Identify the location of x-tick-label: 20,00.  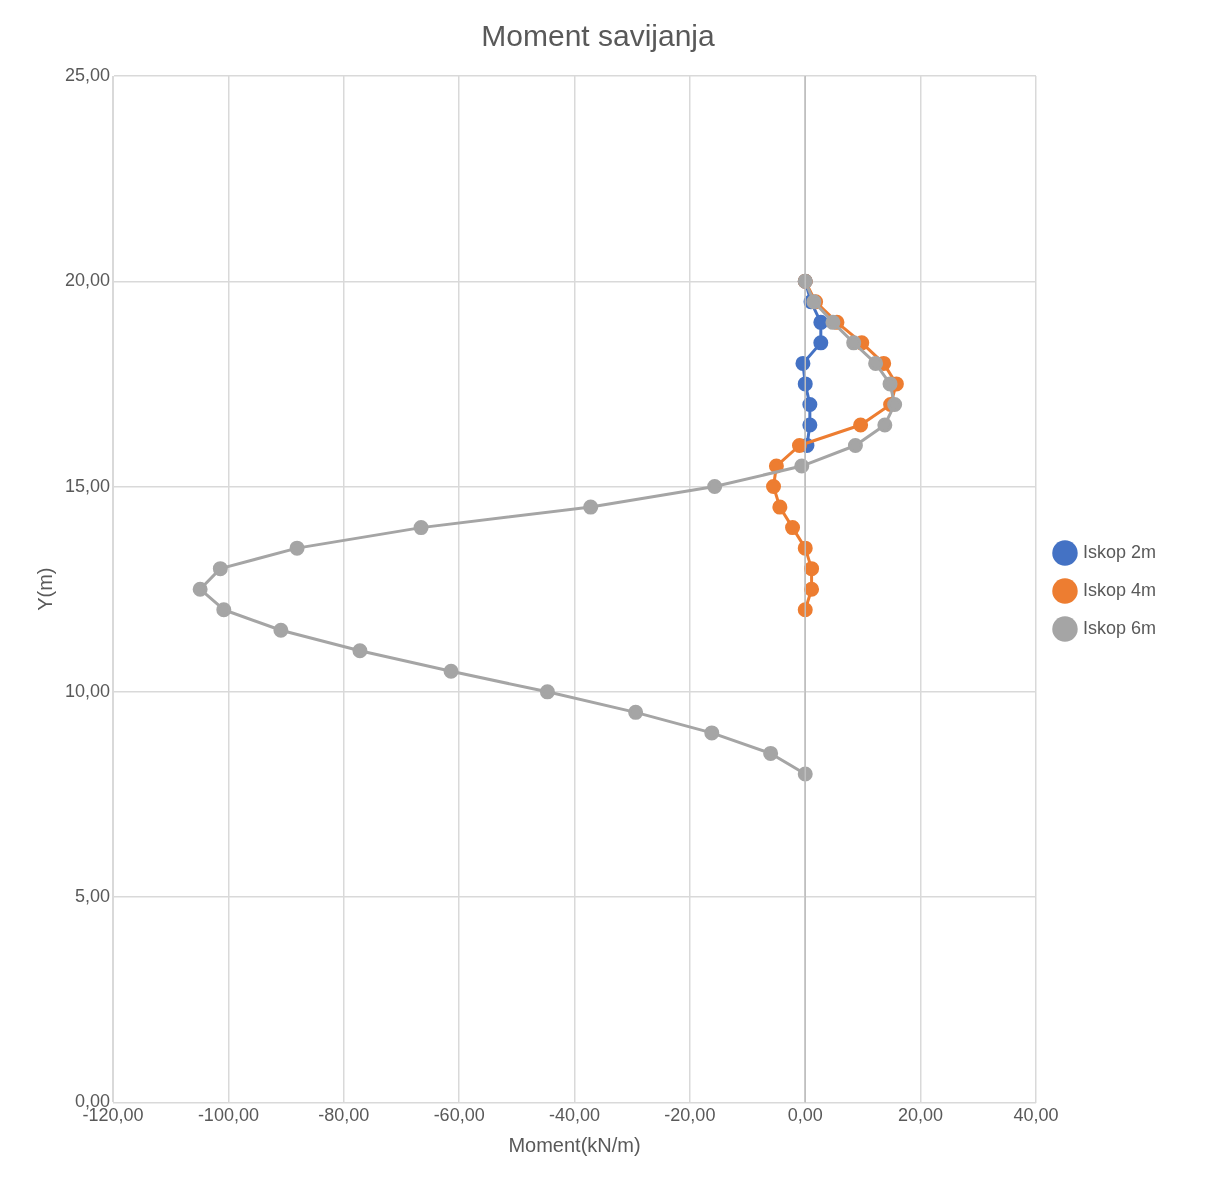
(921, 1115).